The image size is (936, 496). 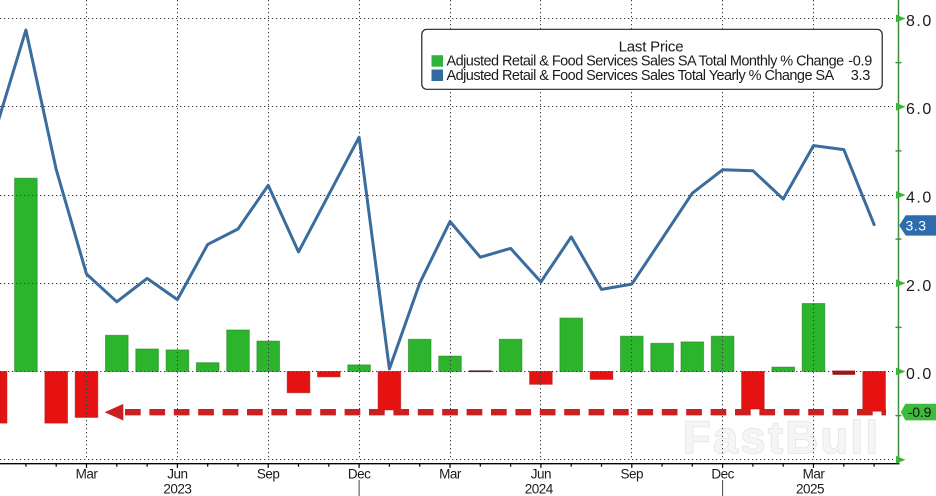 What do you see at coordinates (177, 489) in the screenshot?
I see `svg-text: 2023` at bounding box center [177, 489].